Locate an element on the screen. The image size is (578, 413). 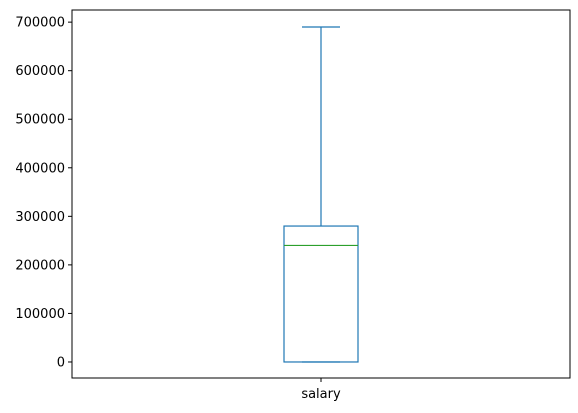
y-tick-label-0: 0 is located at coordinates (61, 362).